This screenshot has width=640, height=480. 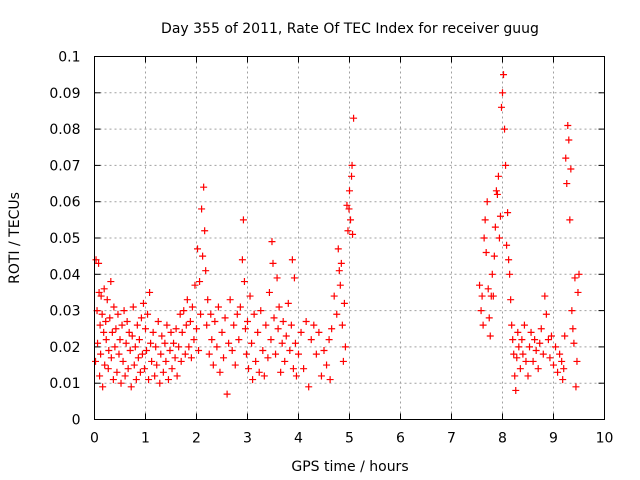 I want to click on y-tick-label: 0.09, so click(x=64, y=94).